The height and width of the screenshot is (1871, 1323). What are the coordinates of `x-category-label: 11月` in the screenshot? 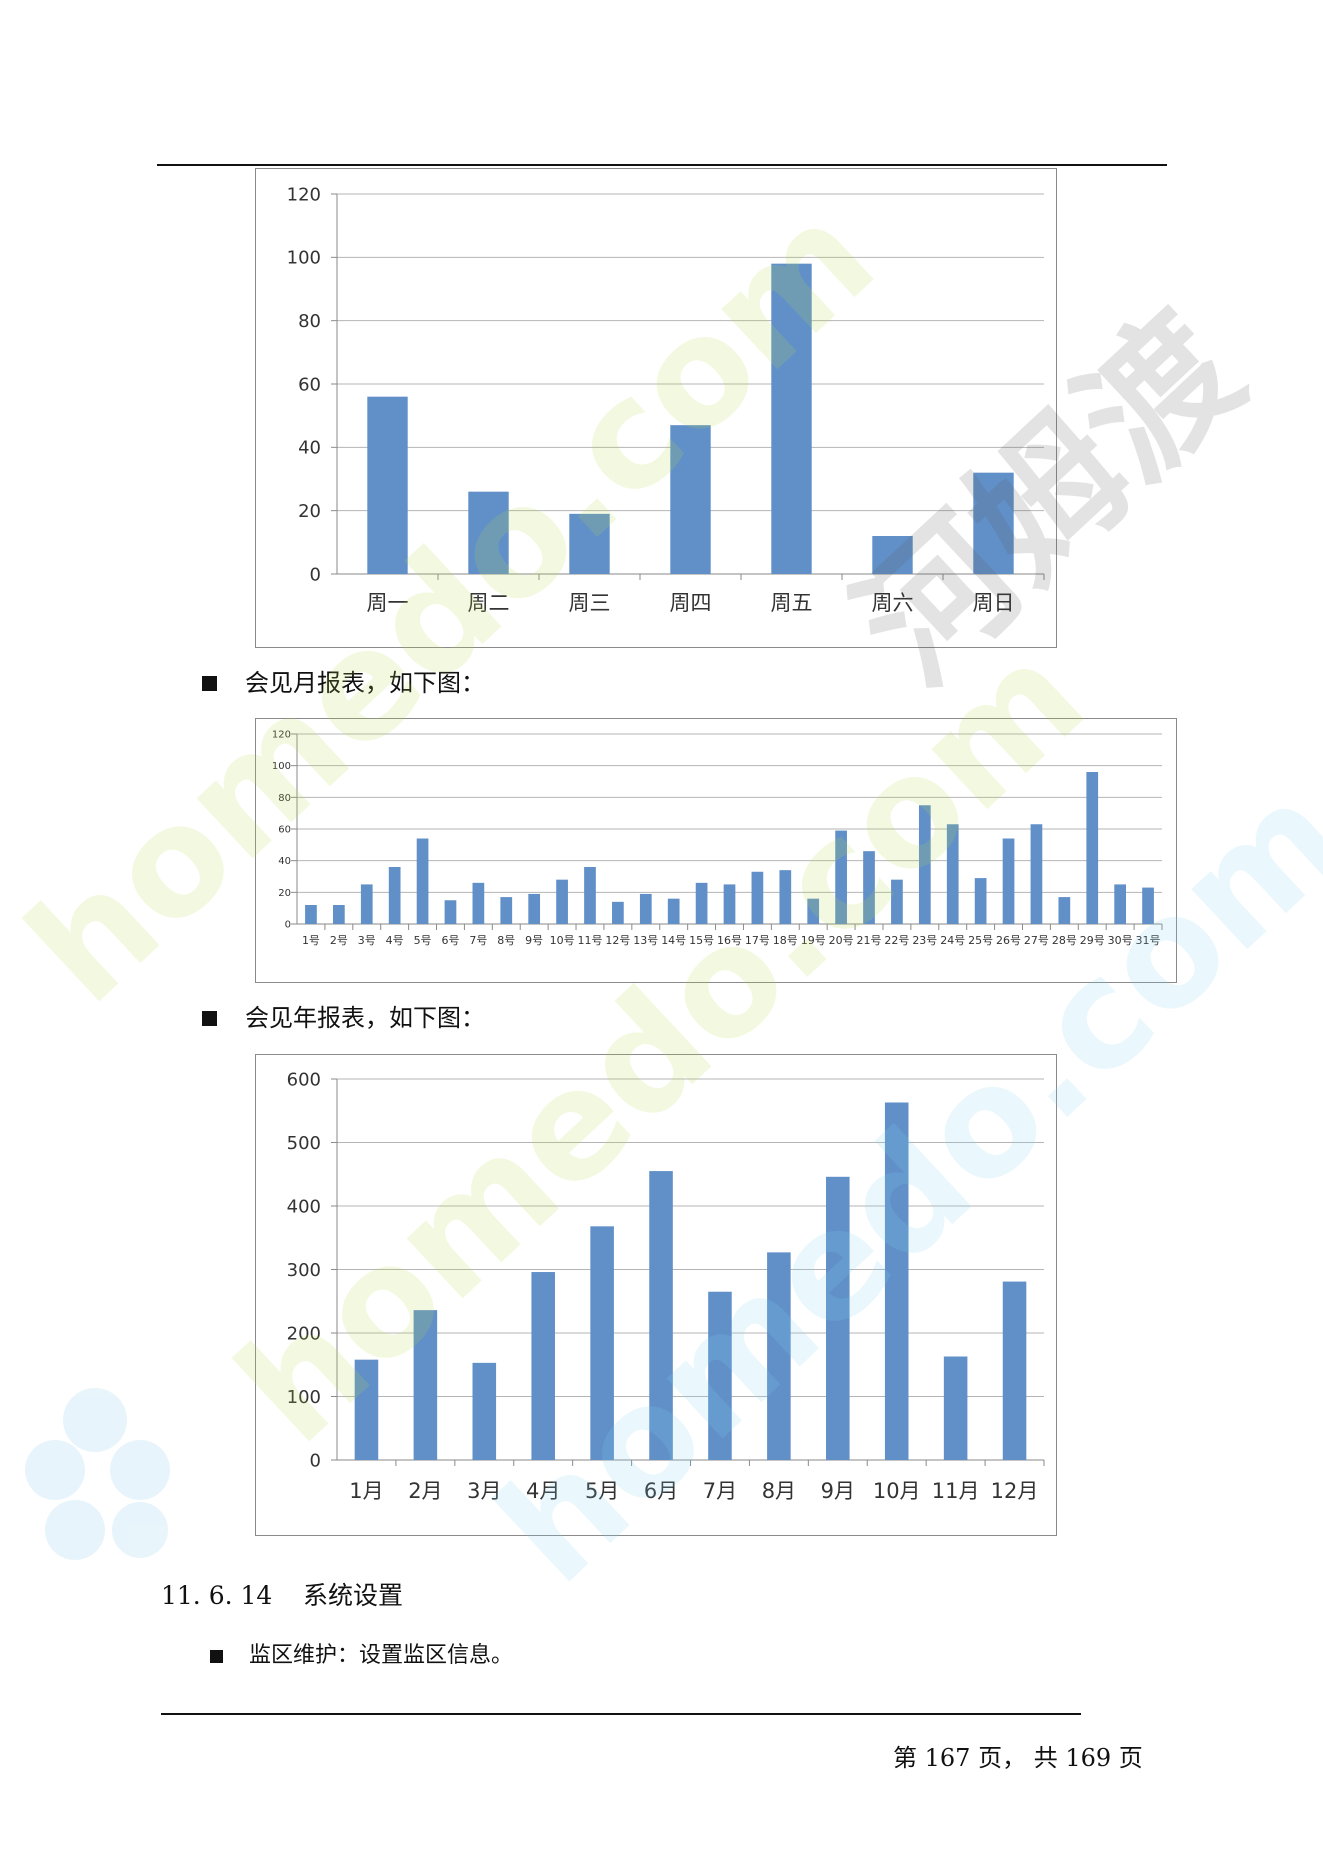 It's located at (956, 1491).